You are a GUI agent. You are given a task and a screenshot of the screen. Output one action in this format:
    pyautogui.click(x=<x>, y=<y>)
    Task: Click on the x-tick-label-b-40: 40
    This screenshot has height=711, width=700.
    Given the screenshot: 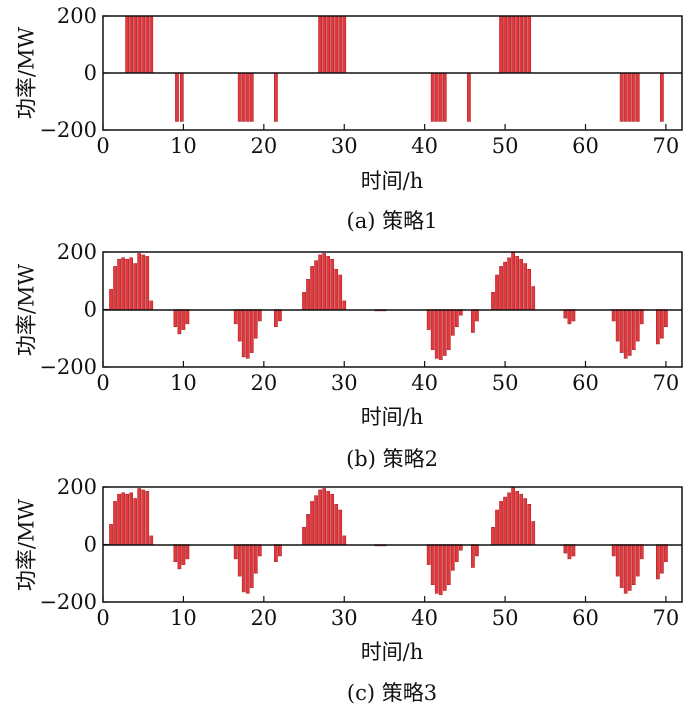 What is the action you would take?
    pyautogui.click(x=424, y=383)
    